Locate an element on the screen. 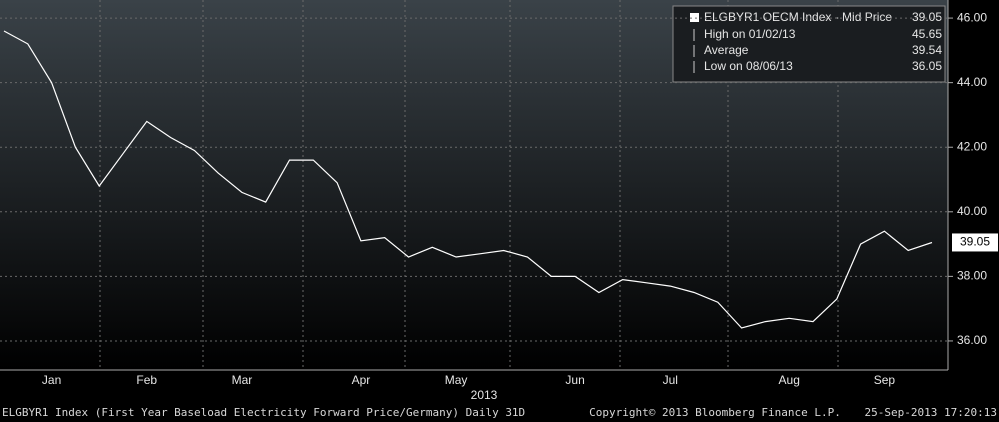 Image resolution: width=999 pixels, height=422 pixels. y-tick-label: 44.00 is located at coordinates (972, 82).